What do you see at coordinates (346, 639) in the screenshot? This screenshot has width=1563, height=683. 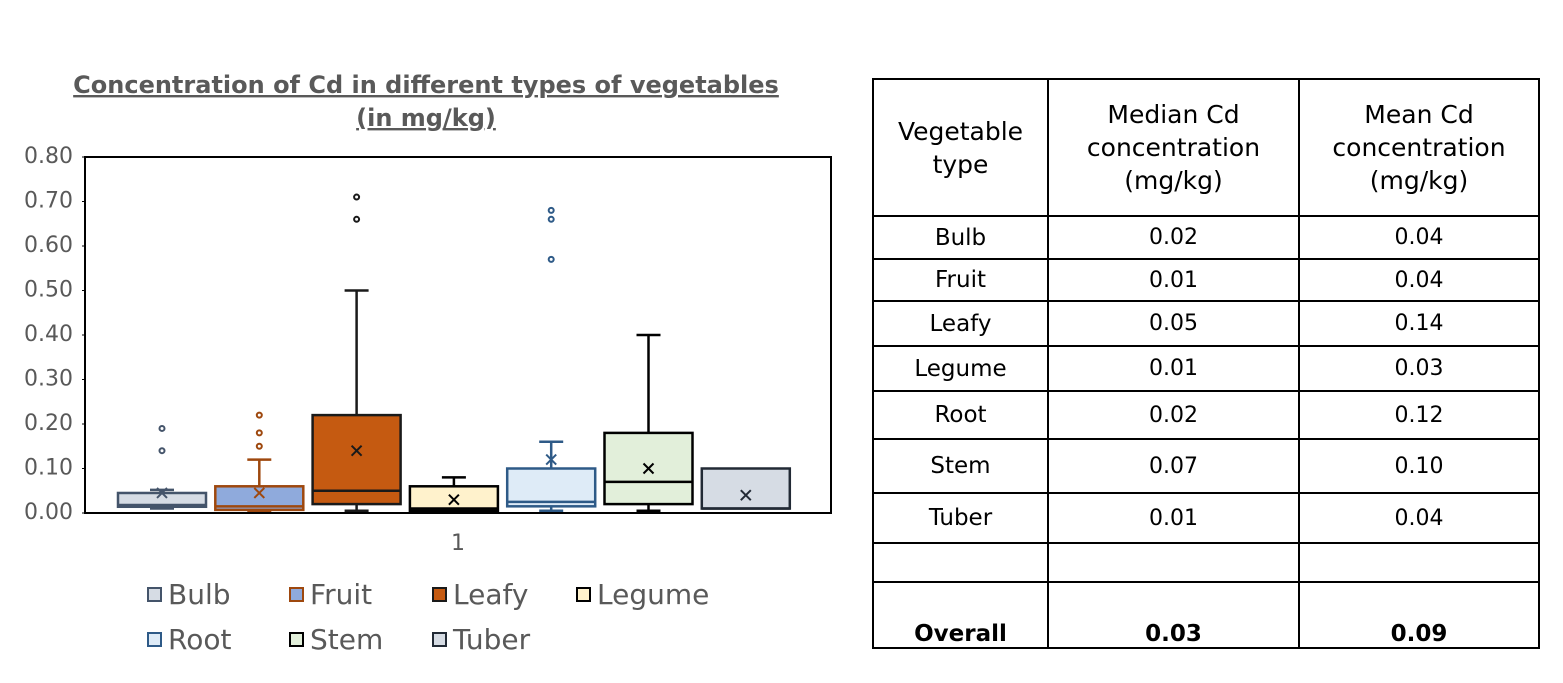 I see `legend-label: Stem` at bounding box center [346, 639].